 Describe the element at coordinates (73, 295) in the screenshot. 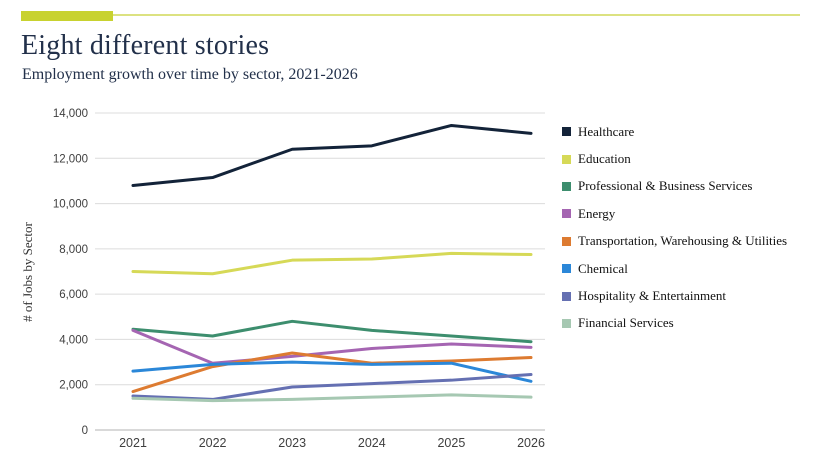

I see `y-axis-tick: 6,000` at that location.